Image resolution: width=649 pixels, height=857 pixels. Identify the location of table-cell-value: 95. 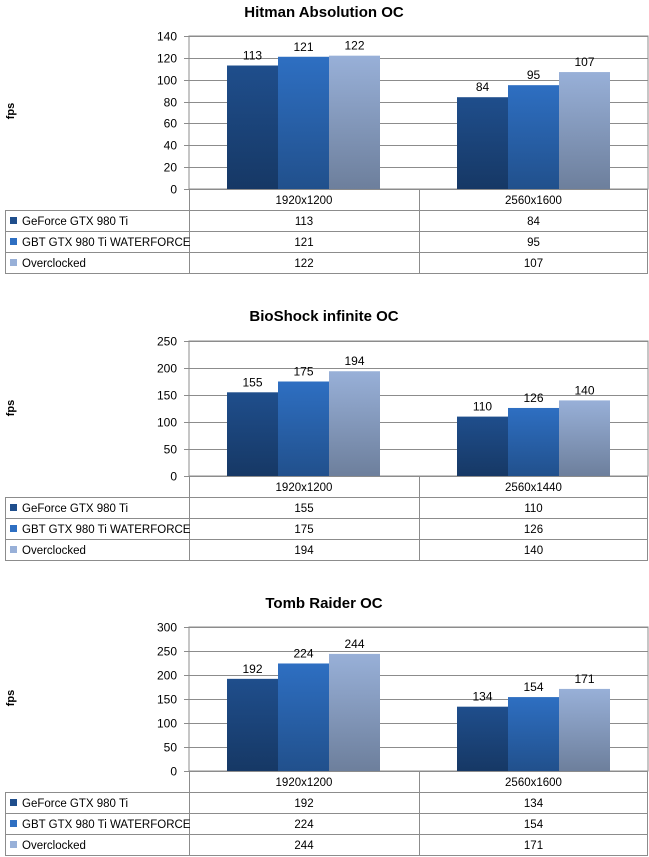
(533, 243).